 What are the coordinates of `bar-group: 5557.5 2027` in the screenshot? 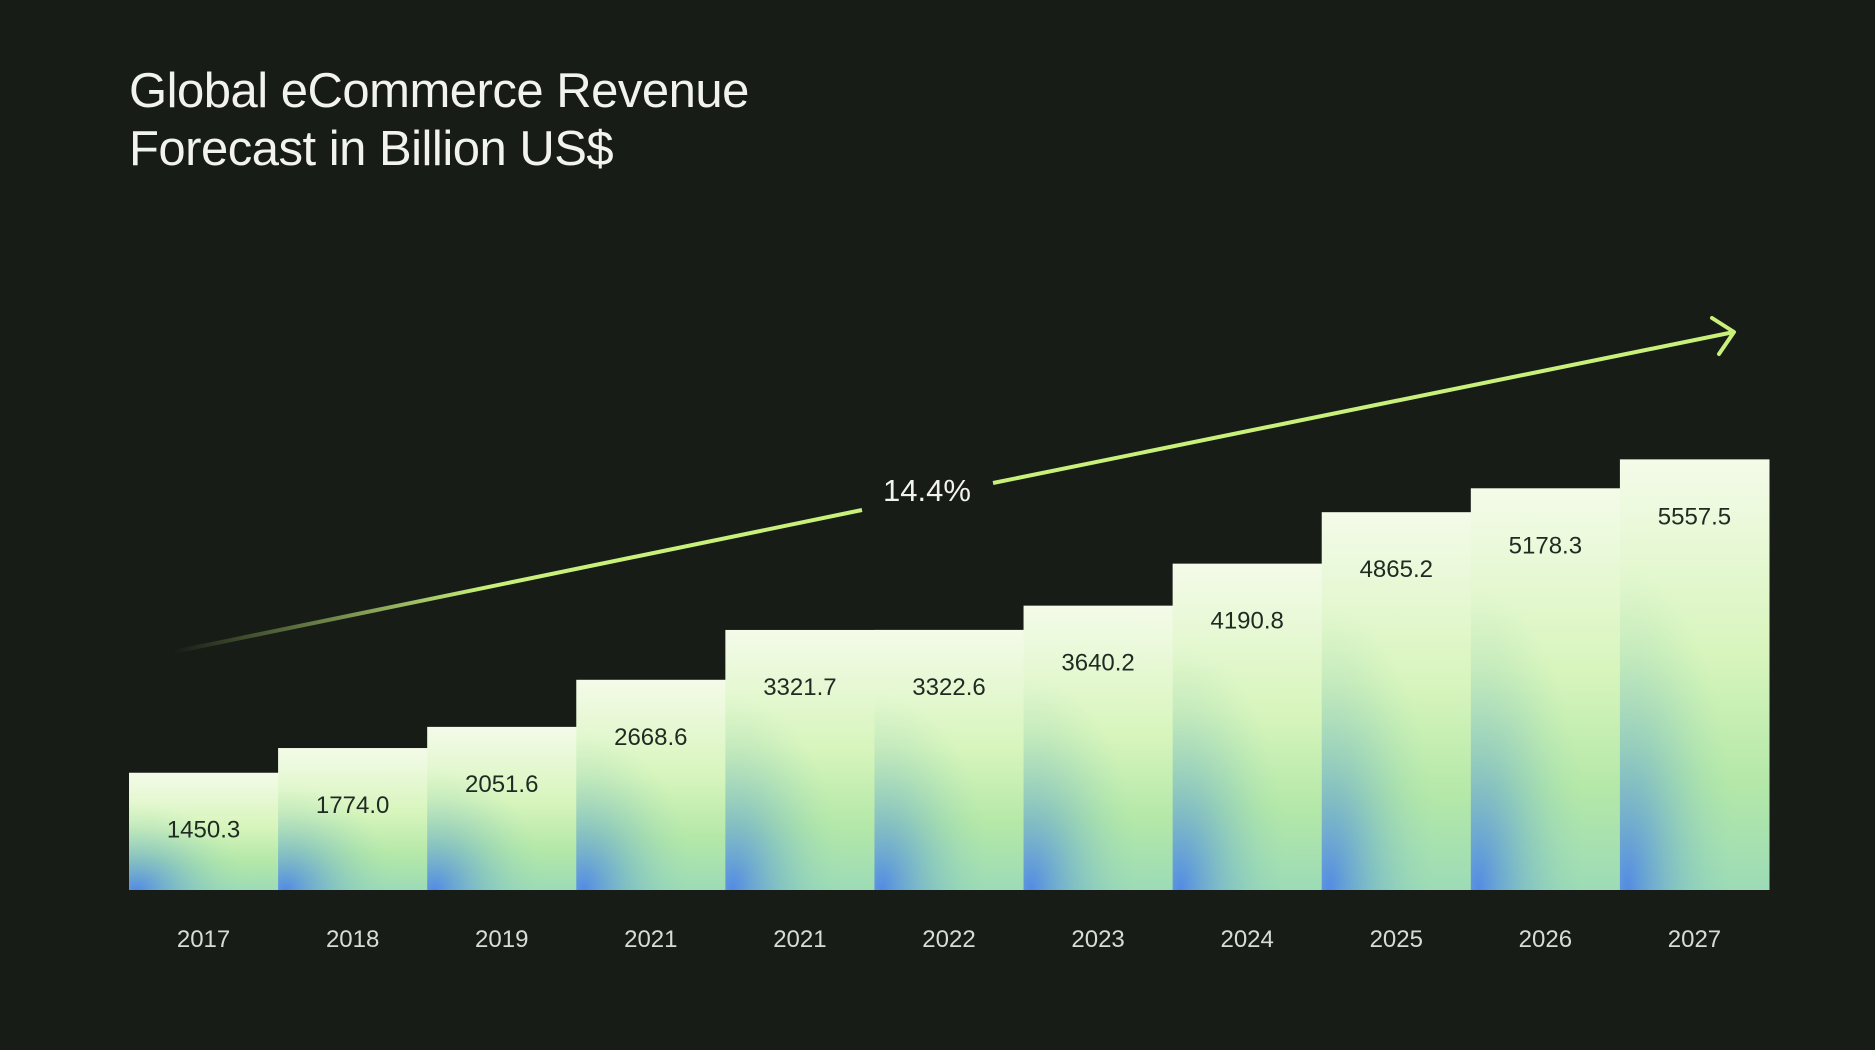 It's located at (1694, 706).